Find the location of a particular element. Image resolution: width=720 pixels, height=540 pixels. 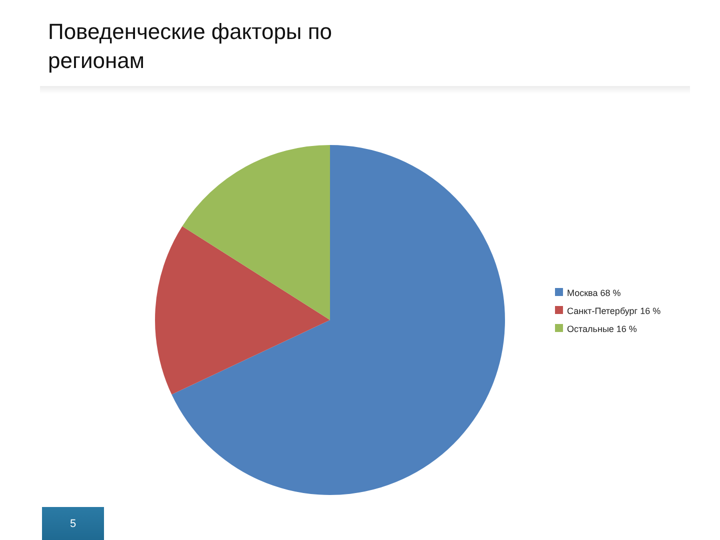

legend-label: Санкт-Петербург 16 % is located at coordinates (614, 311).